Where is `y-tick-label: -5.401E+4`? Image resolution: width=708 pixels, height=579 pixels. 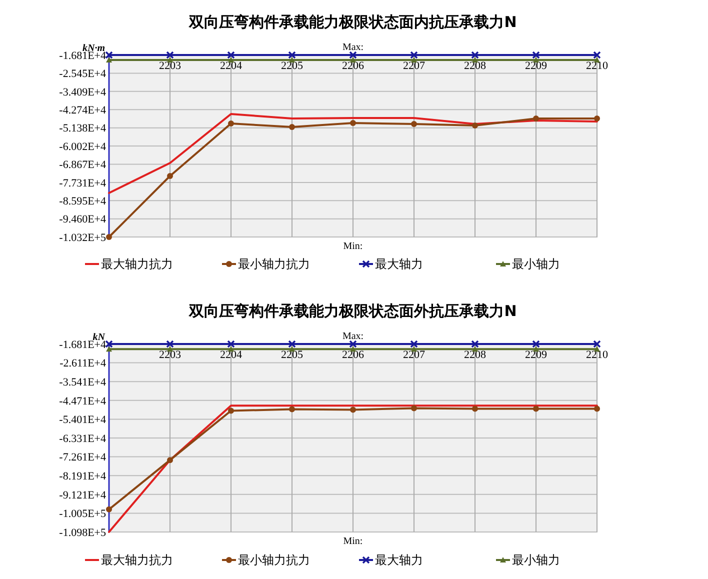
y-tick-label: -5.401E+4 is located at coordinates (82, 420).